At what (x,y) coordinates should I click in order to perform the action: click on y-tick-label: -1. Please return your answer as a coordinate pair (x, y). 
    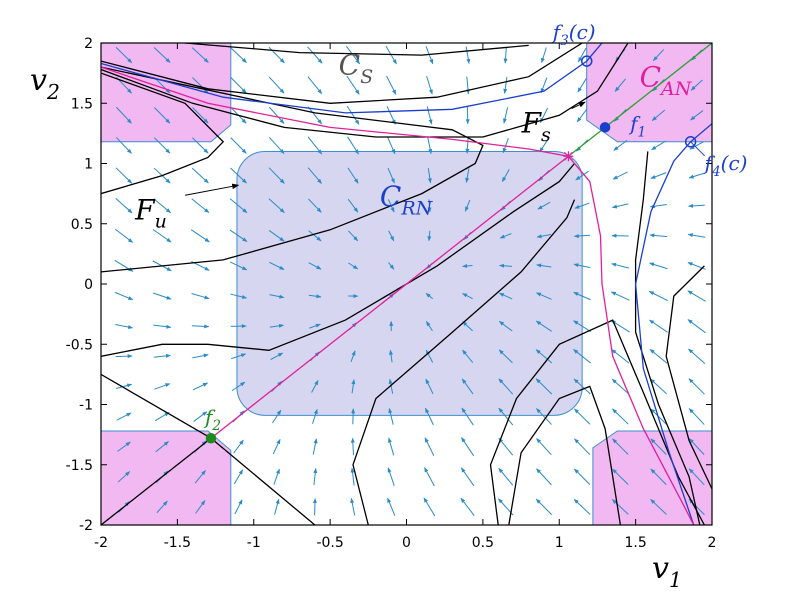
    Looking at the image, I should click on (86, 406).